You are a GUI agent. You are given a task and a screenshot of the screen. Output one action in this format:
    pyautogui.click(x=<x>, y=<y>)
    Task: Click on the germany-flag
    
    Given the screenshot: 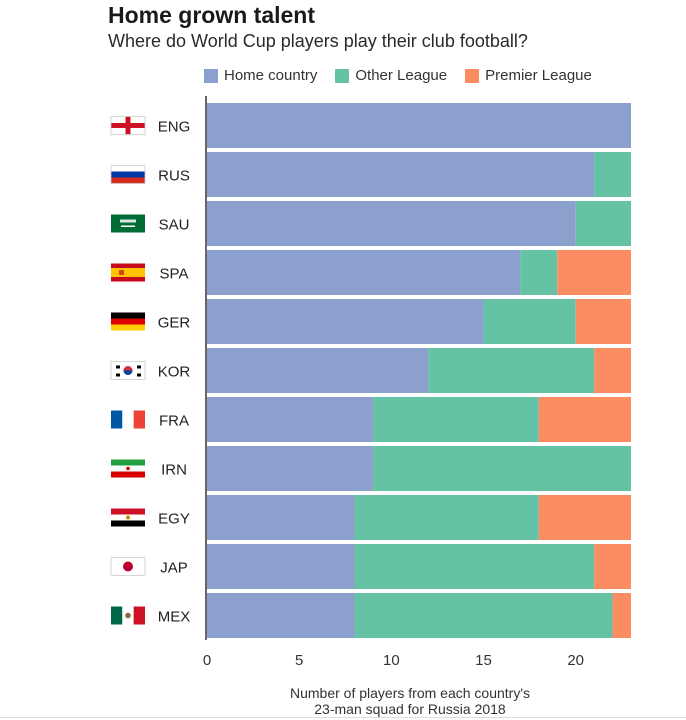 What is the action you would take?
    pyautogui.click(x=128, y=321)
    